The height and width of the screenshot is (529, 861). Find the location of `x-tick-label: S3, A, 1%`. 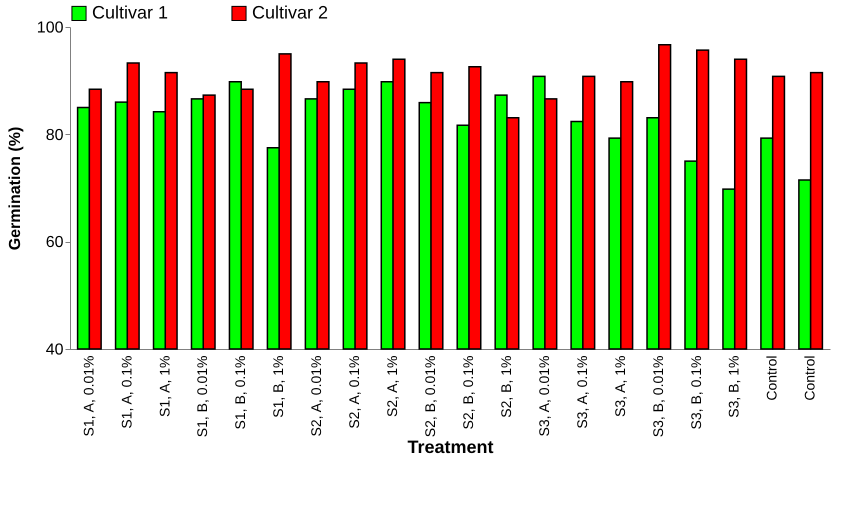

x-tick-label: S3, A, 1% is located at coordinates (620, 386).